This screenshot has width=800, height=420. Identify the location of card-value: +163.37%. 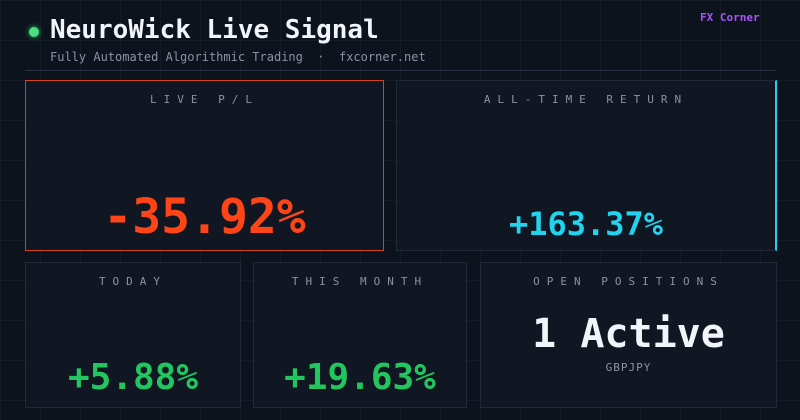
(586, 224).